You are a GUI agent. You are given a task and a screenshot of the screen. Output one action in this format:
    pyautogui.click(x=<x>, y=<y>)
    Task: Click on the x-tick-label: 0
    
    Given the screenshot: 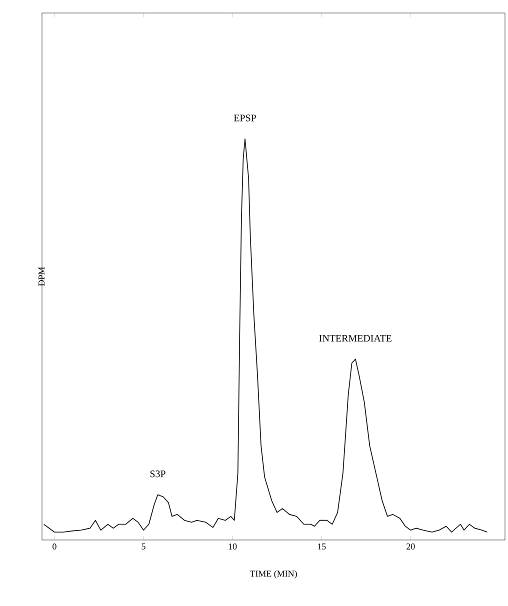 What is the action you would take?
    pyautogui.click(x=54, y=547)
    